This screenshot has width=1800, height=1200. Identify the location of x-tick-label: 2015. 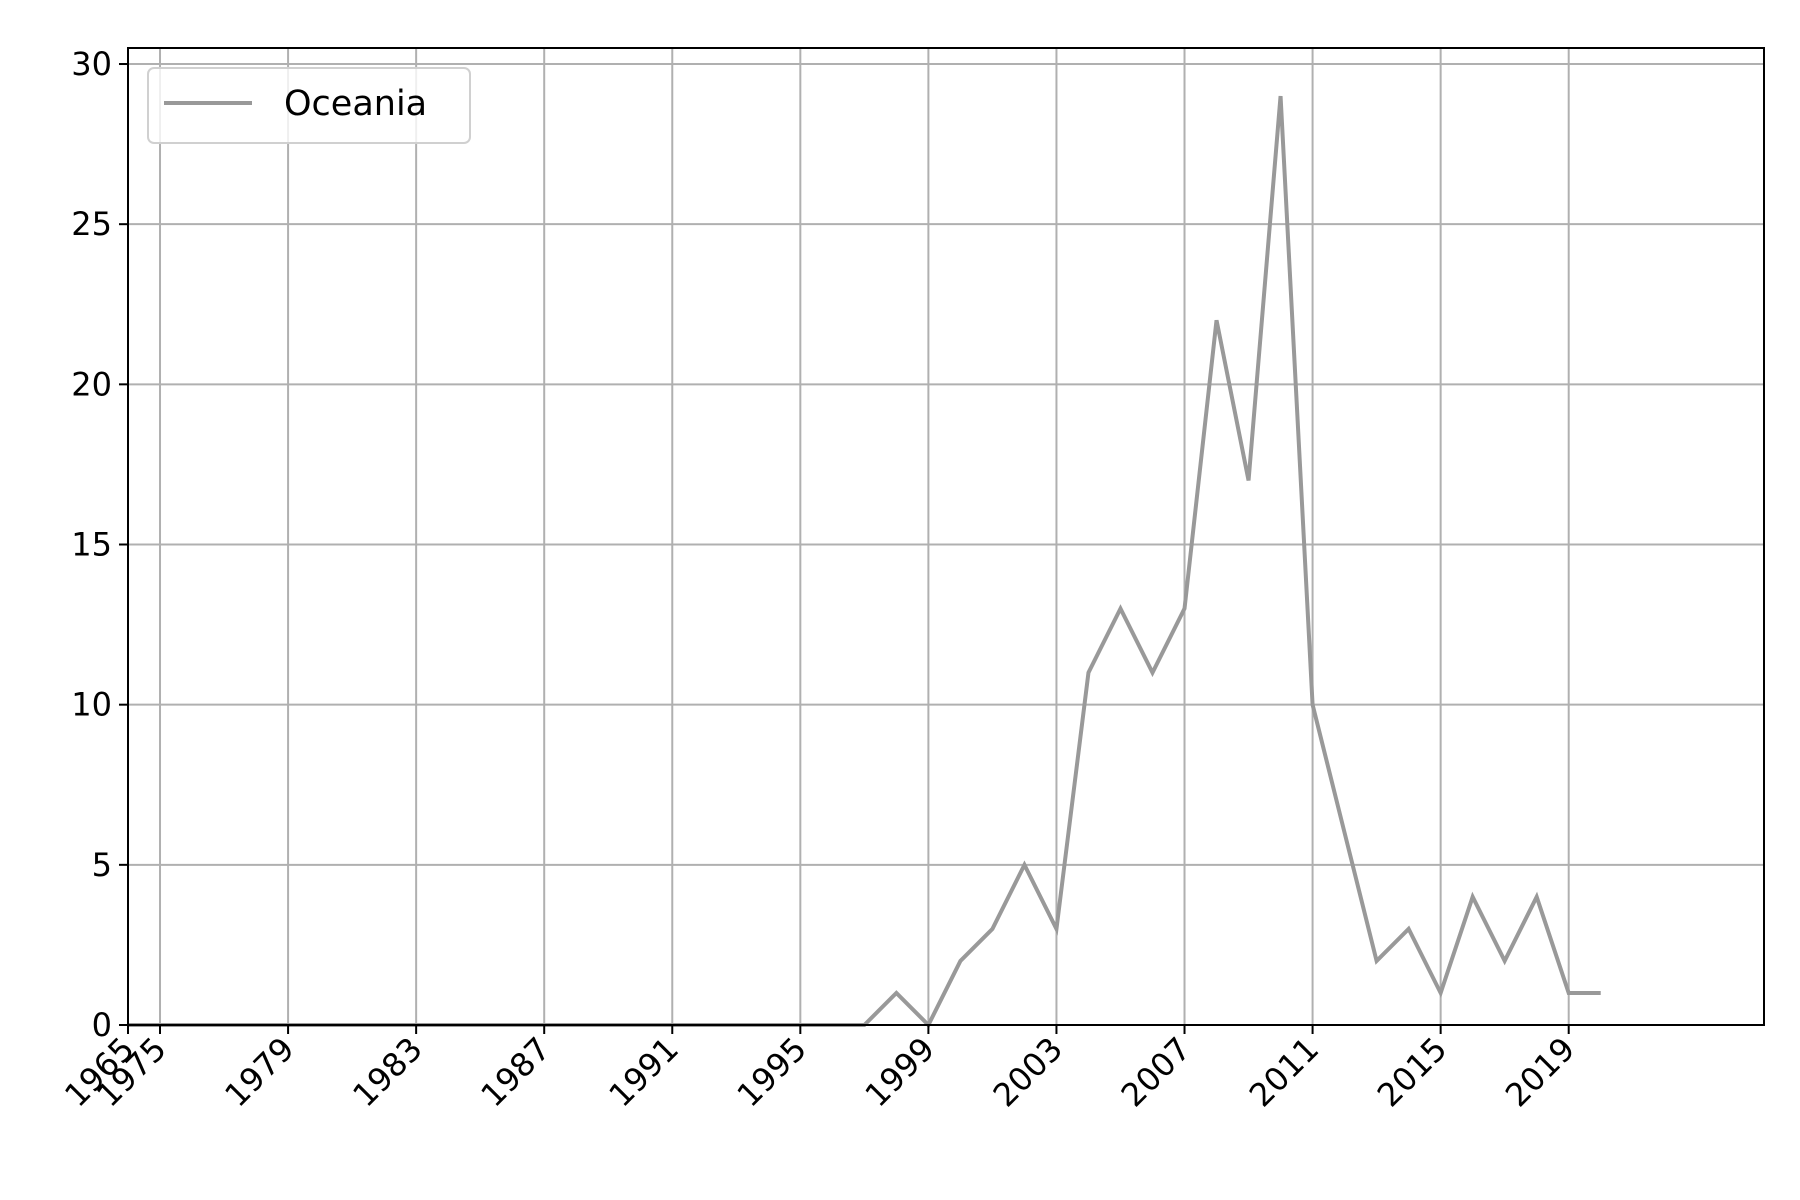
(1412, 1072).